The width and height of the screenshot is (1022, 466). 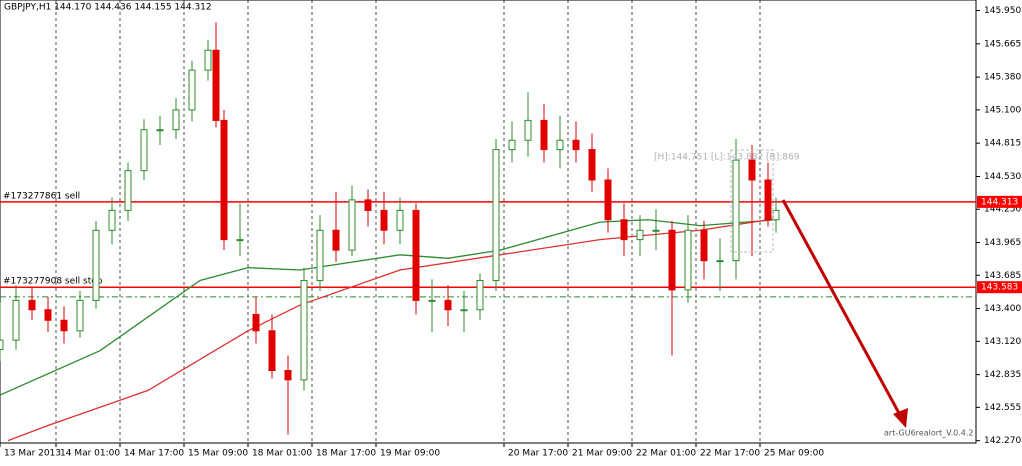 What do you see at coordinates (1002, 309) in the screenshot?
I see `y-tick-label: 143.400` at bounding box center [1002, 309].